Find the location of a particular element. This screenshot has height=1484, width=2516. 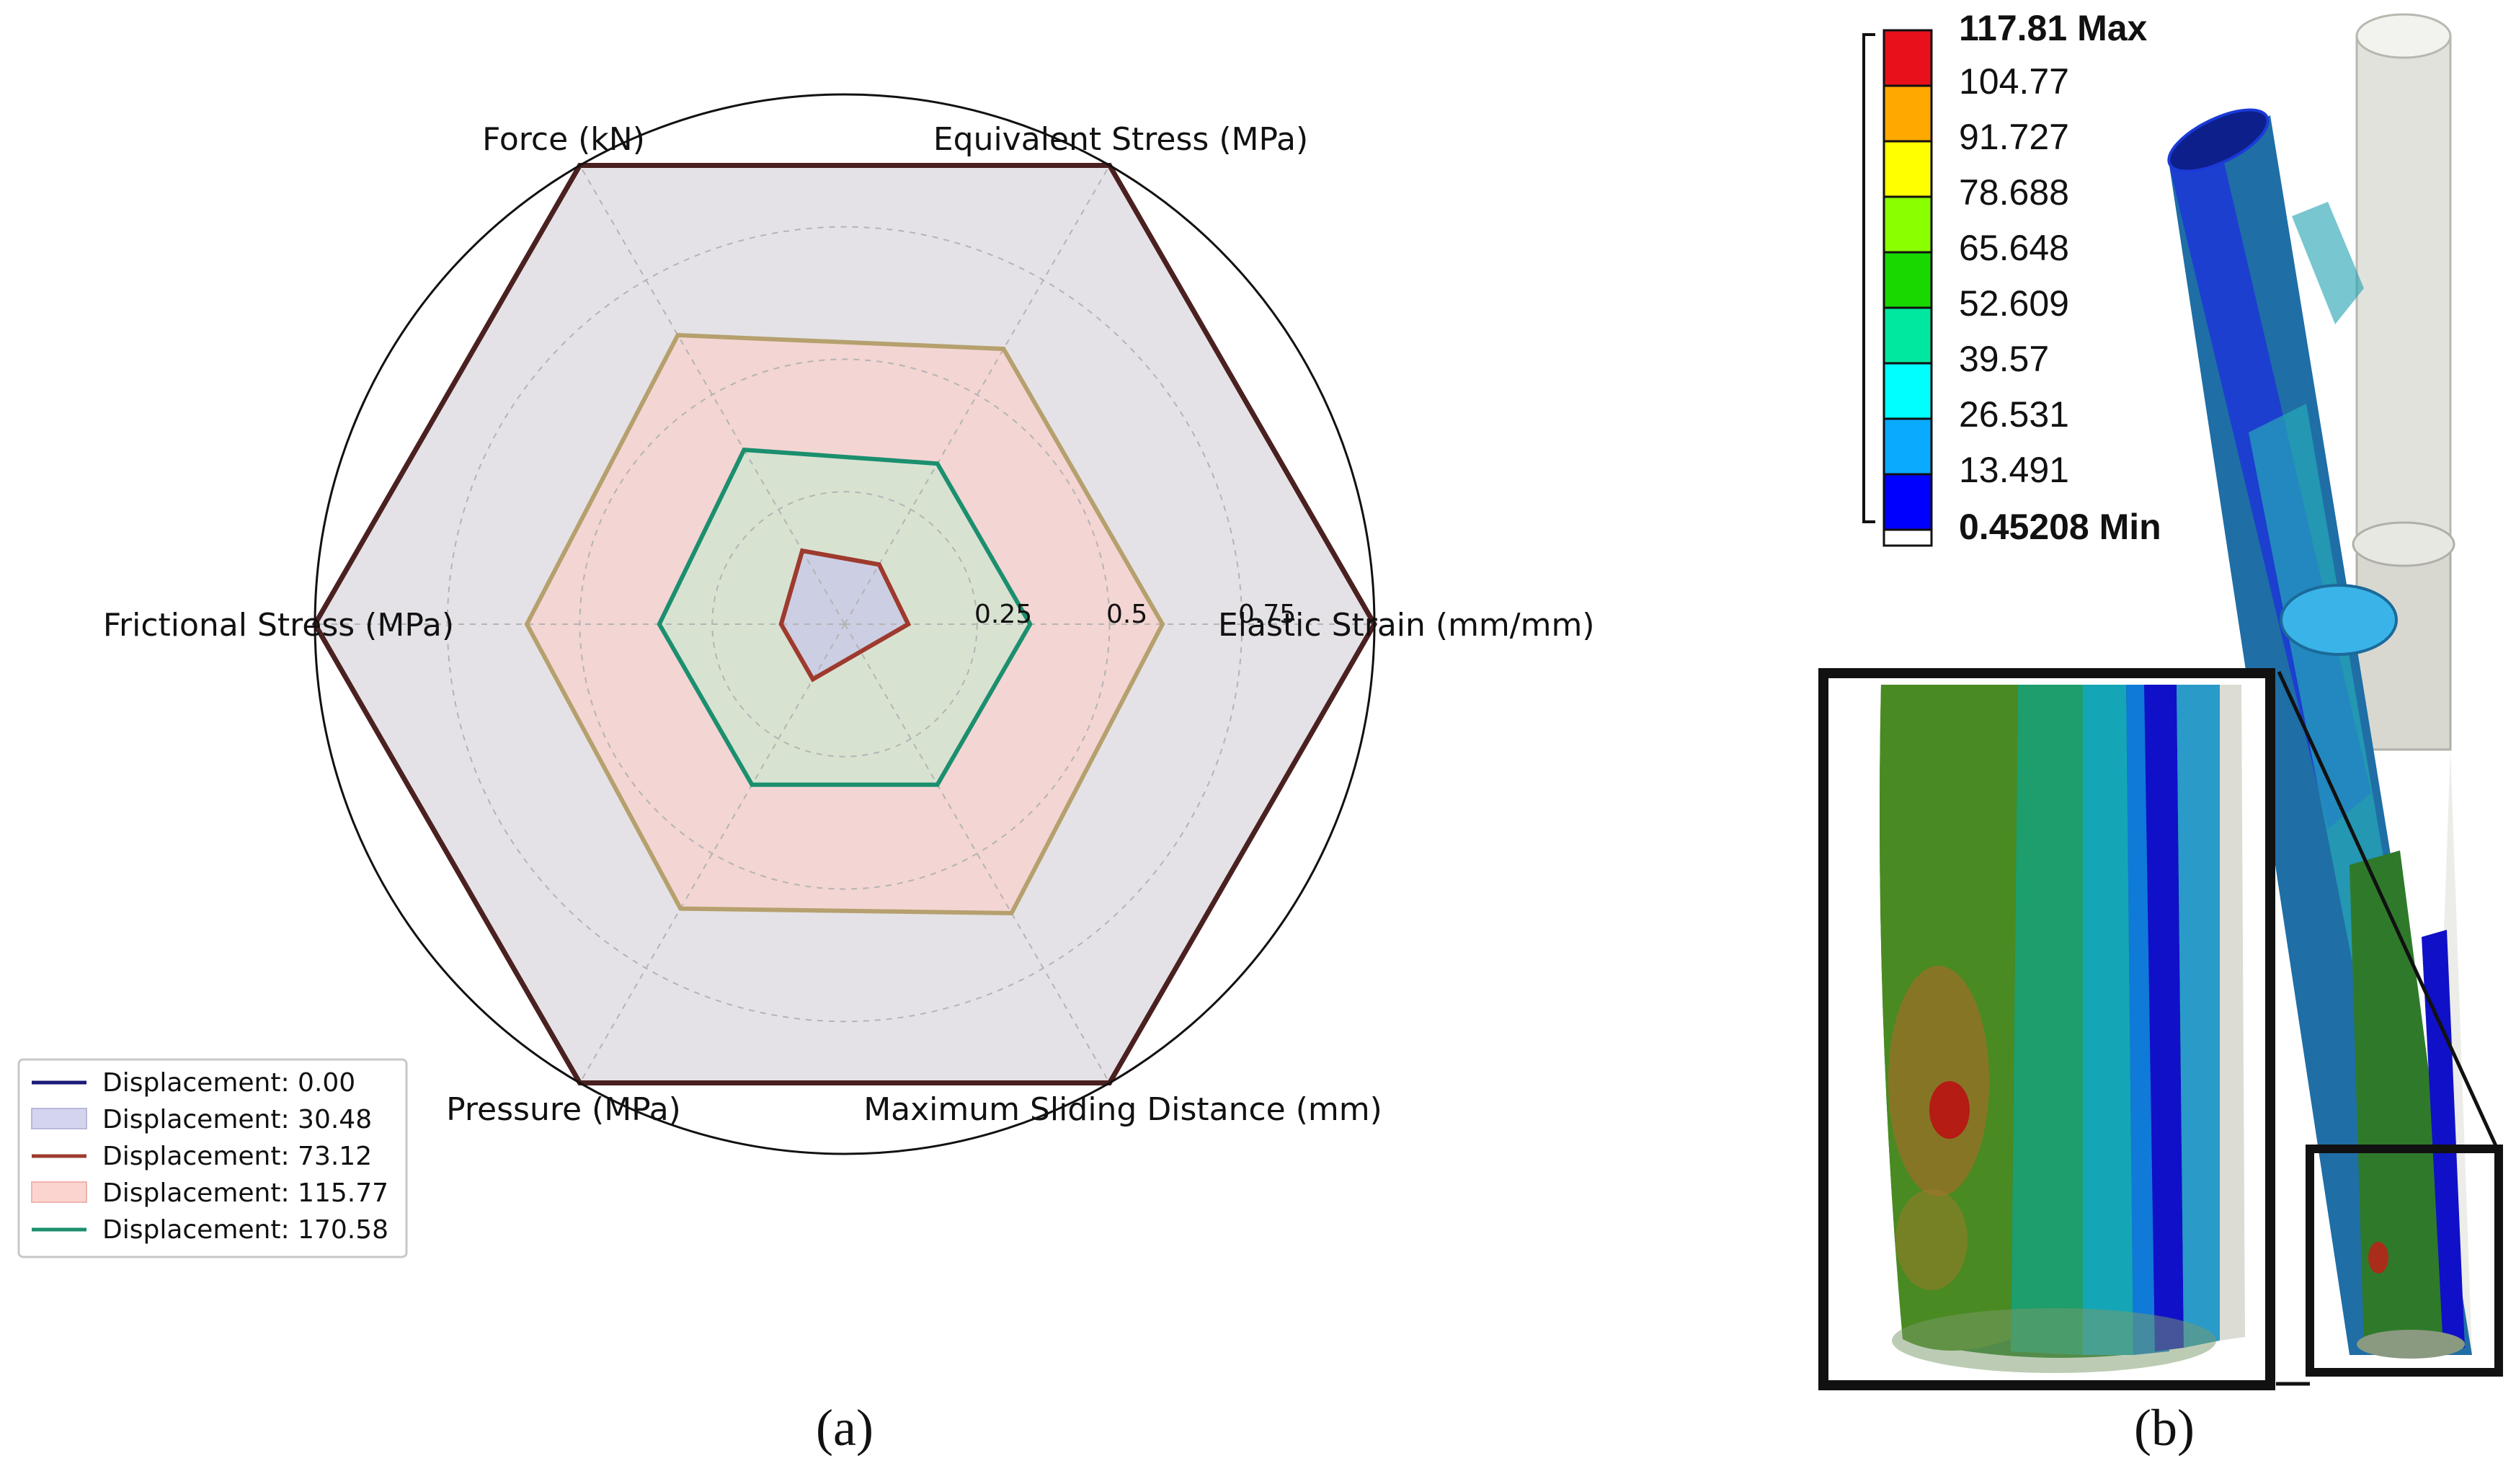

radar-tick-label: 0.25 is located at coordinates (1003, 614).